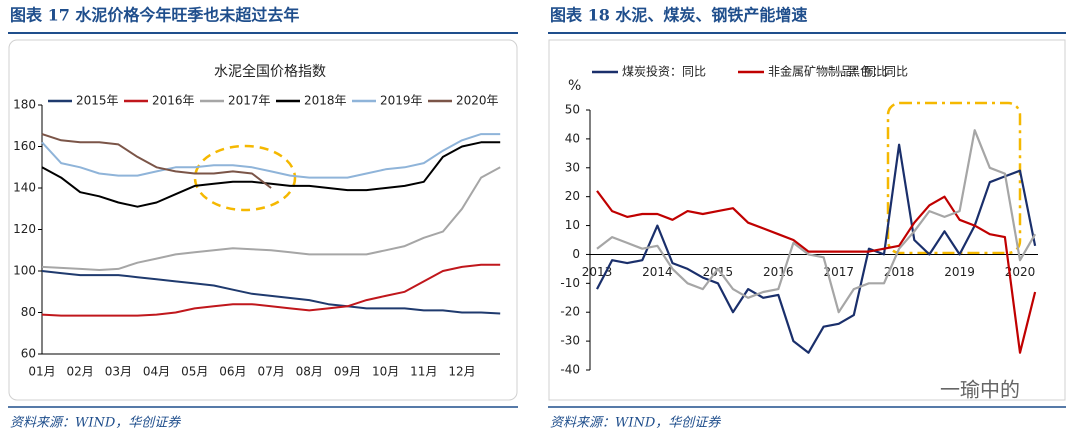  I want to click on legend-label: 2017年, so click(249, 101).